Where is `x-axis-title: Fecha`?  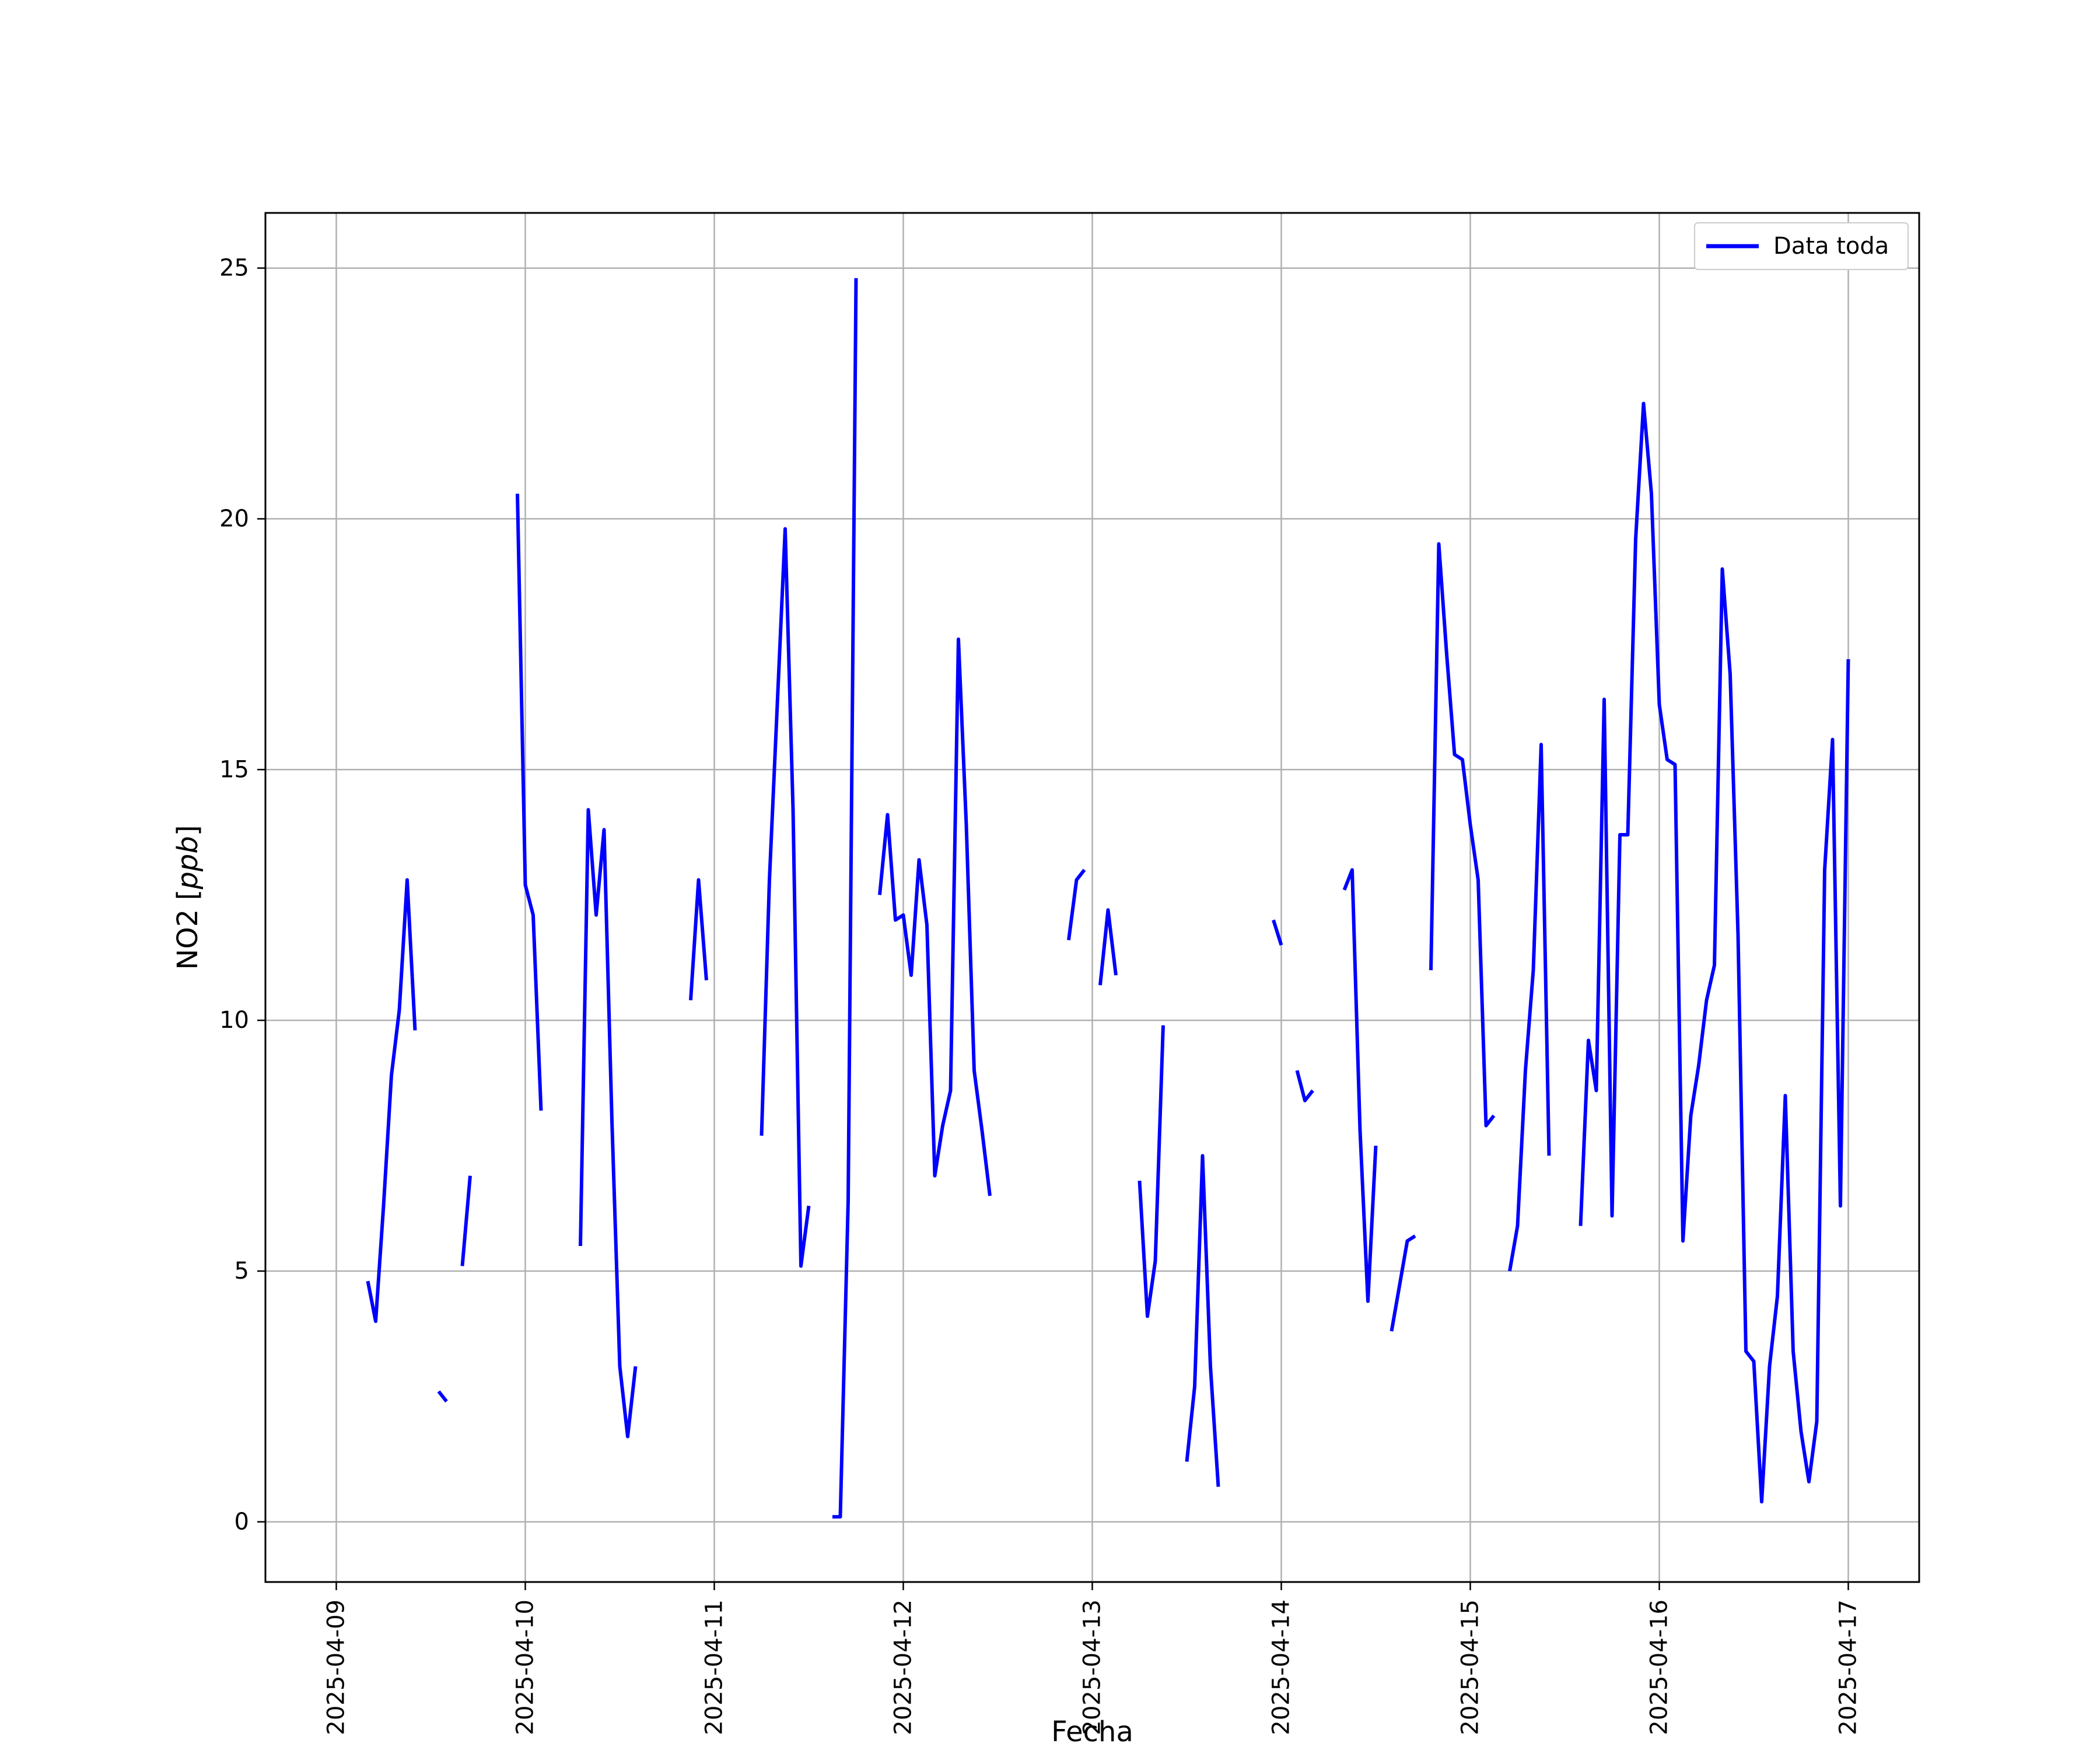 x-axis-title: Fecha is located at coordinates (1092, 1732).